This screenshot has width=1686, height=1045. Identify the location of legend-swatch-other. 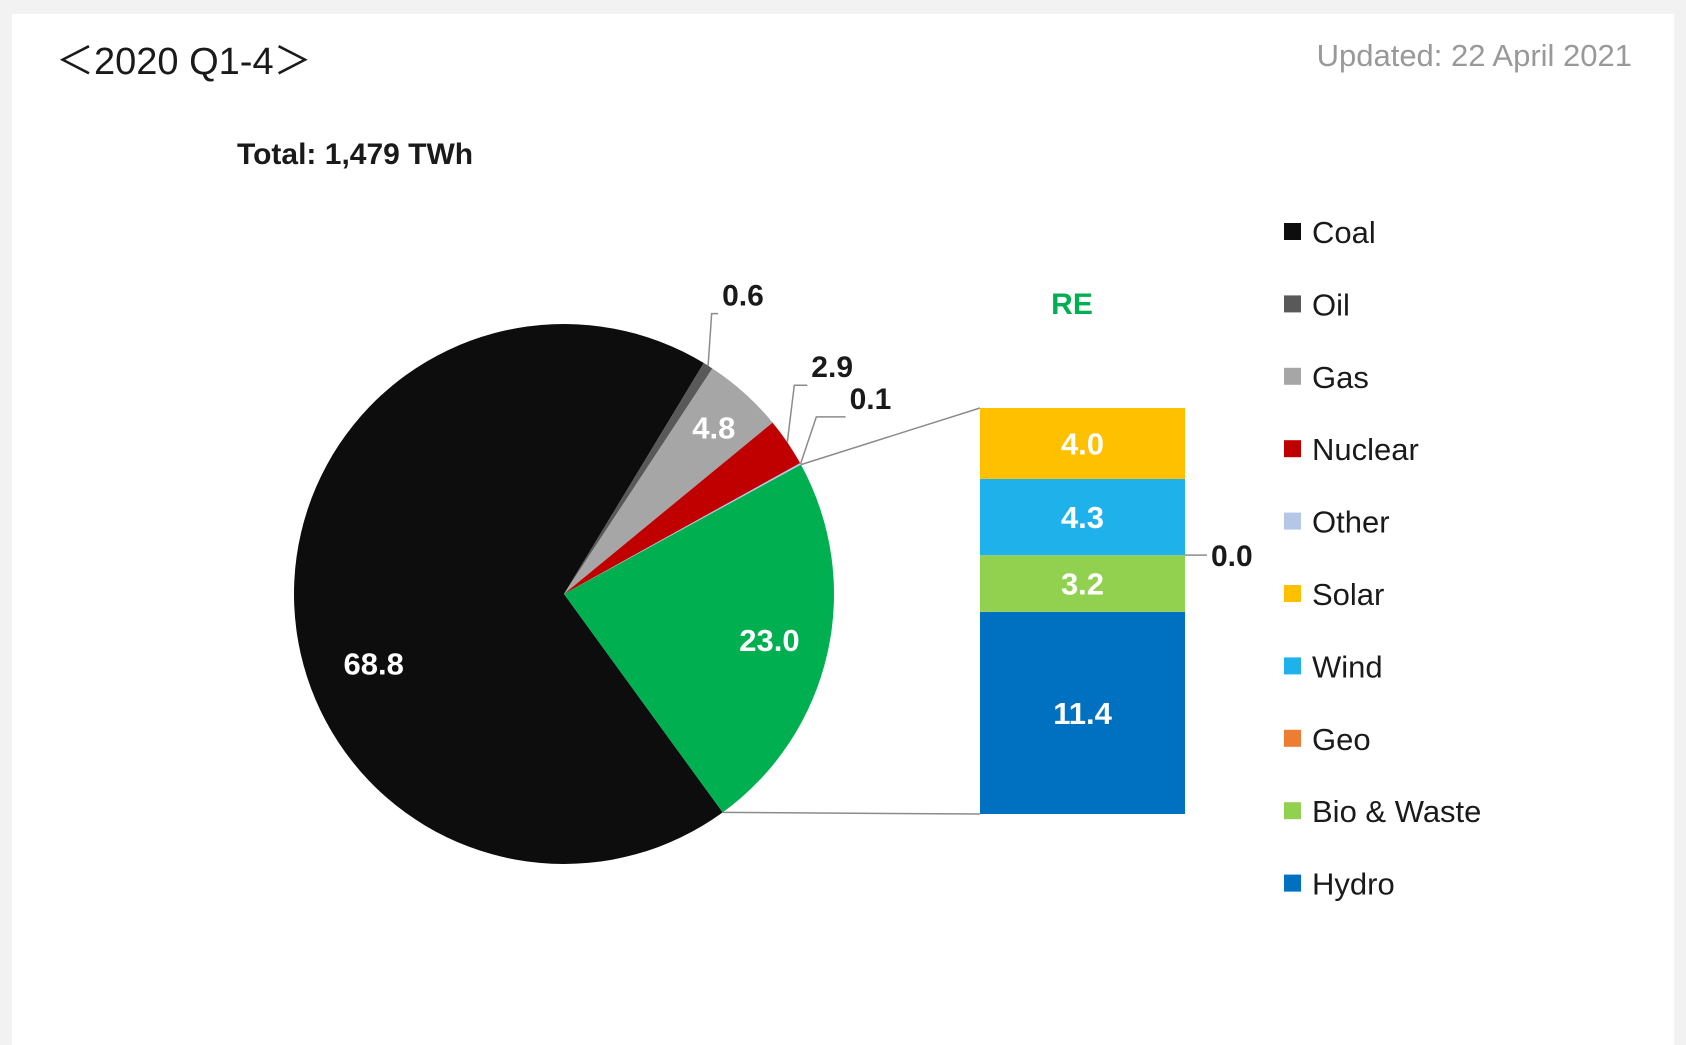
(1292, 521).